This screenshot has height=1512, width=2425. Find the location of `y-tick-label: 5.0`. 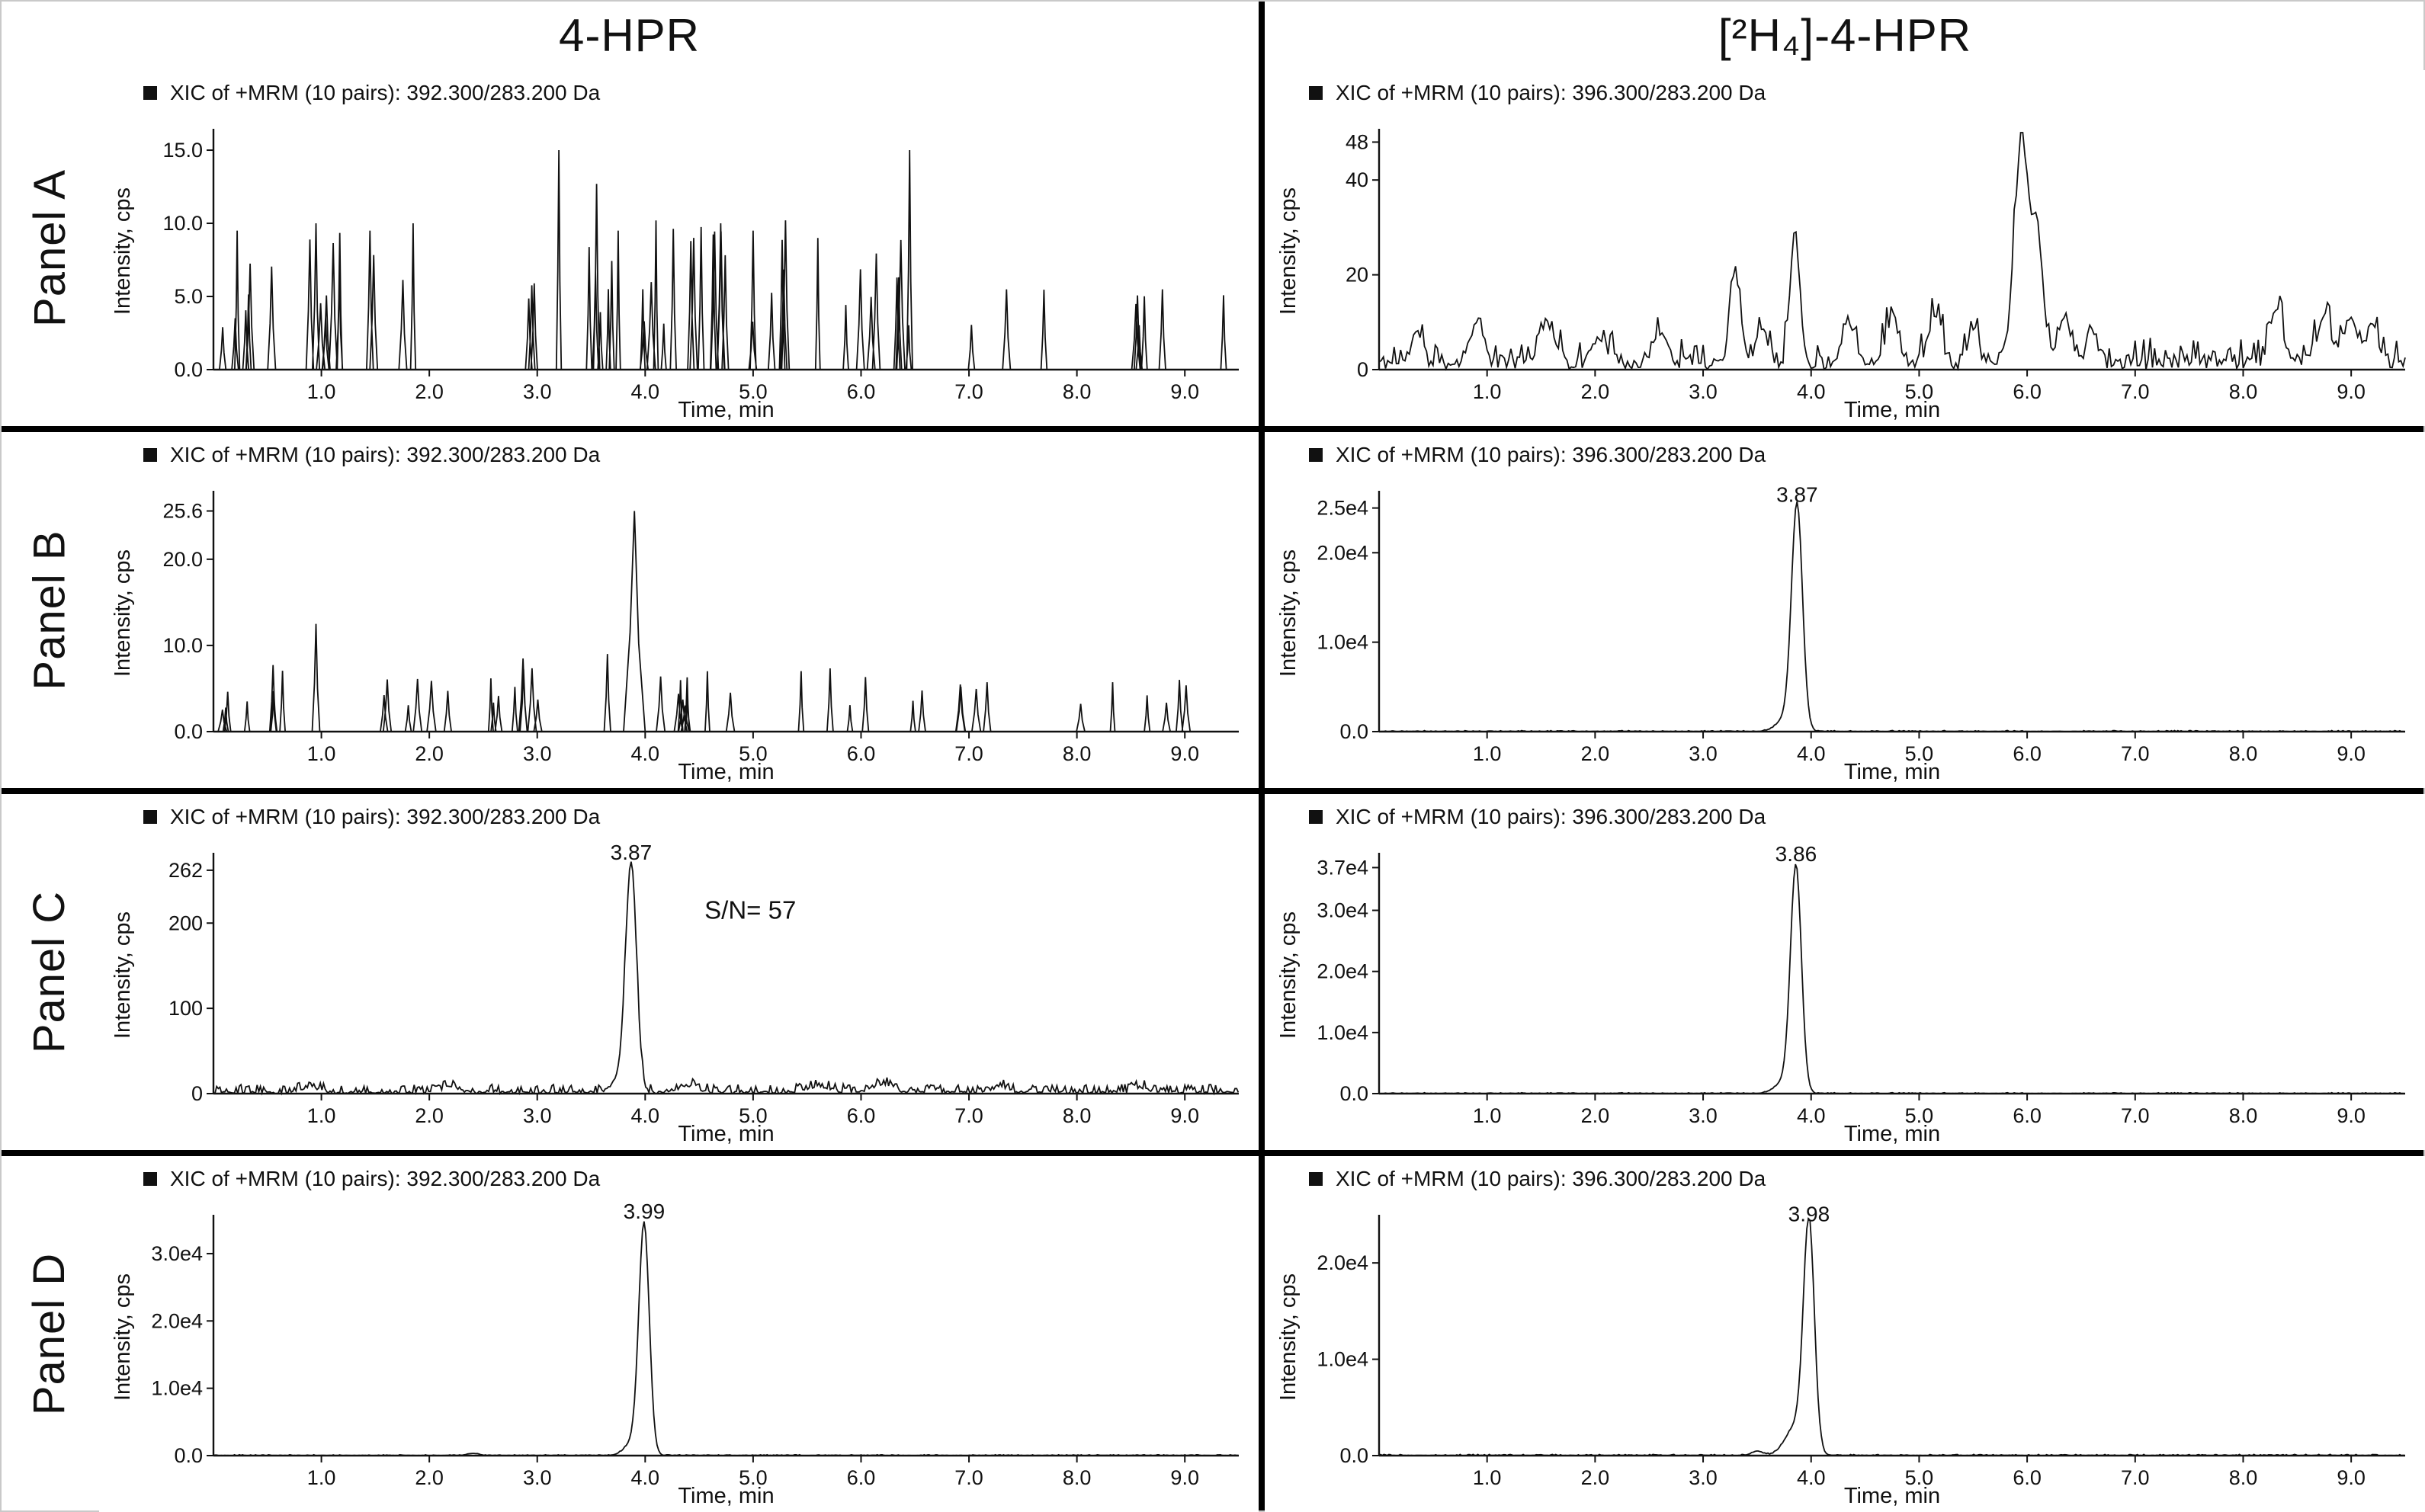

y-tick-label: 5.0 is located at coordinates (189, 296).